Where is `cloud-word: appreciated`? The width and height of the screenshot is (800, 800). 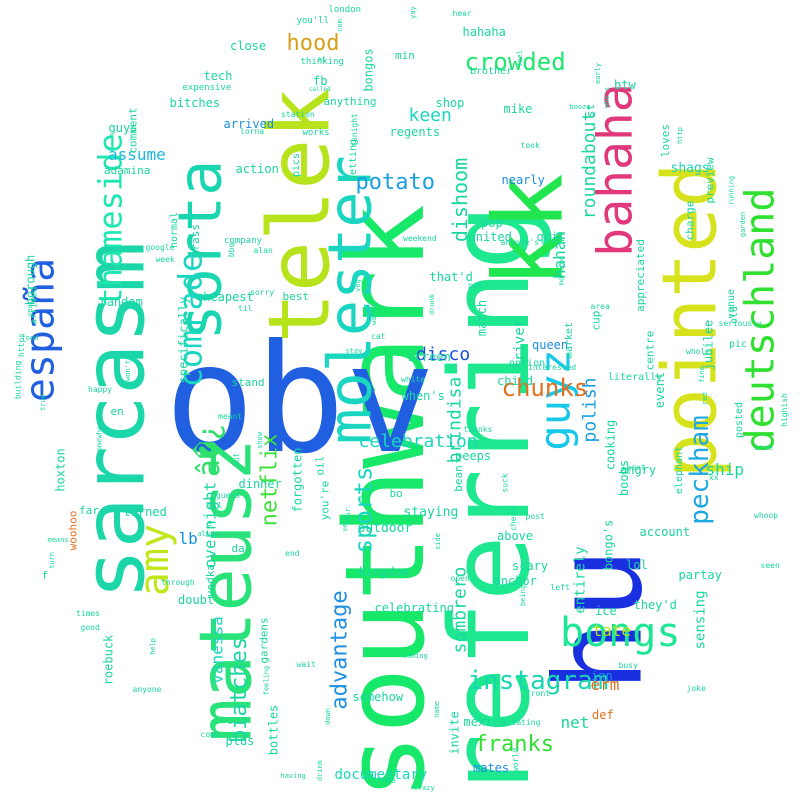
cloud-word: appreciated is located at coordinates (640, 275).